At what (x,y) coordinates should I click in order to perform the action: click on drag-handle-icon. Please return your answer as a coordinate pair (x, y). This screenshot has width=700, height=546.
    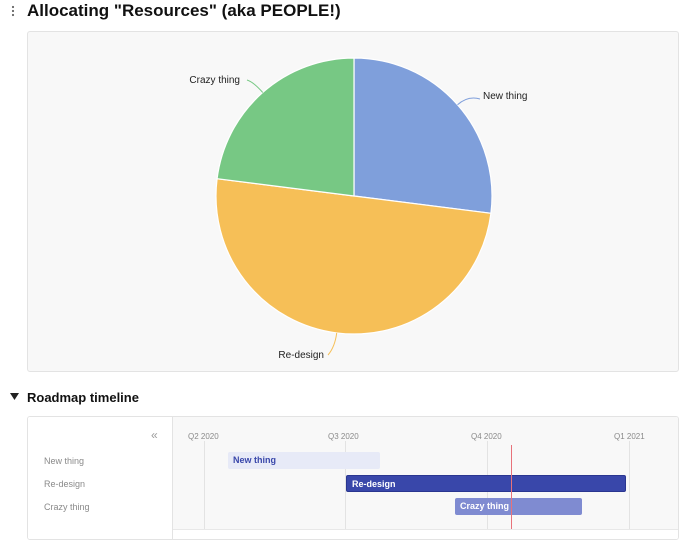
    Looking at the image, I should click on (13, 11).